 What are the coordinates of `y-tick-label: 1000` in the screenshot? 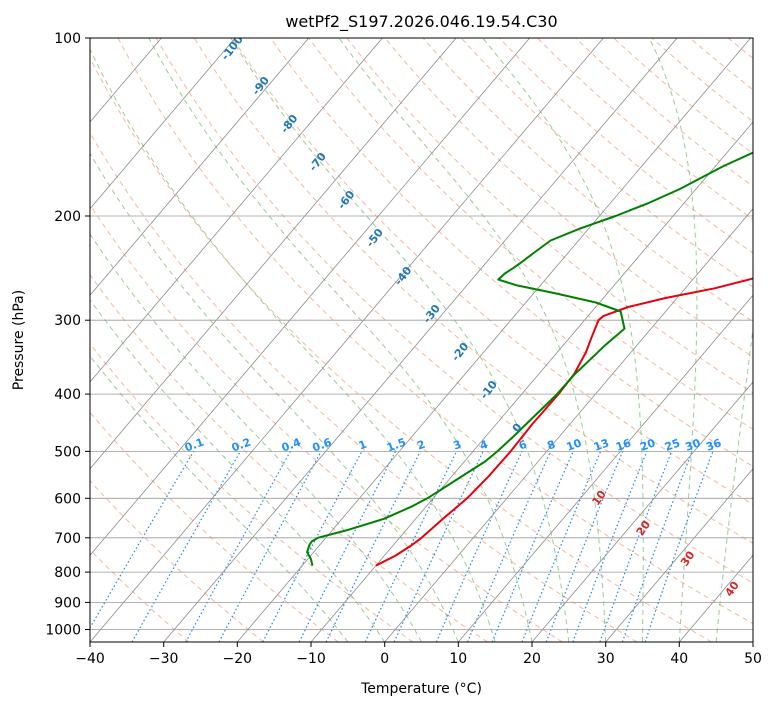 It's located at (63, 631).